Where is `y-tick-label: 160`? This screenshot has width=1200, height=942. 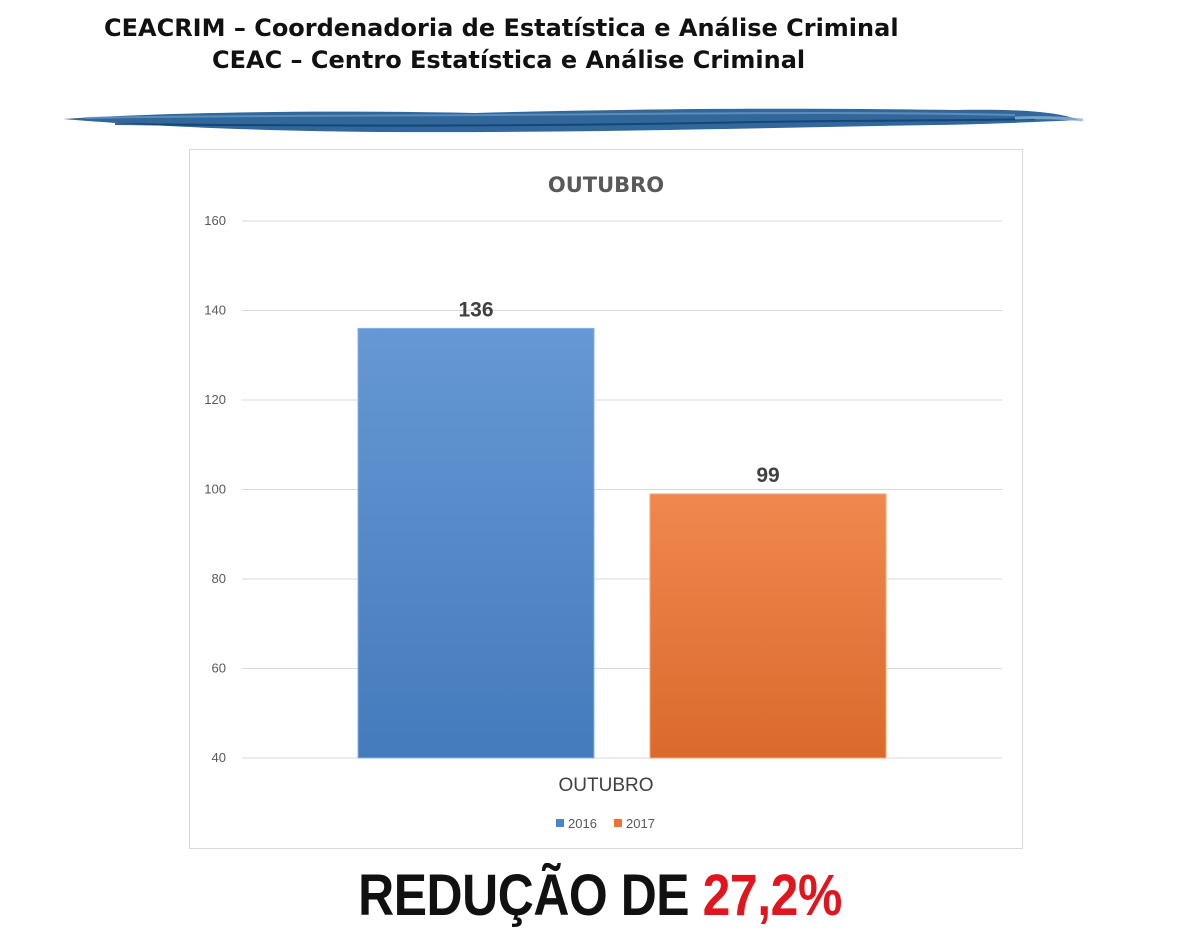
y-tick-label: 160 is located at coordinates (215, 220).